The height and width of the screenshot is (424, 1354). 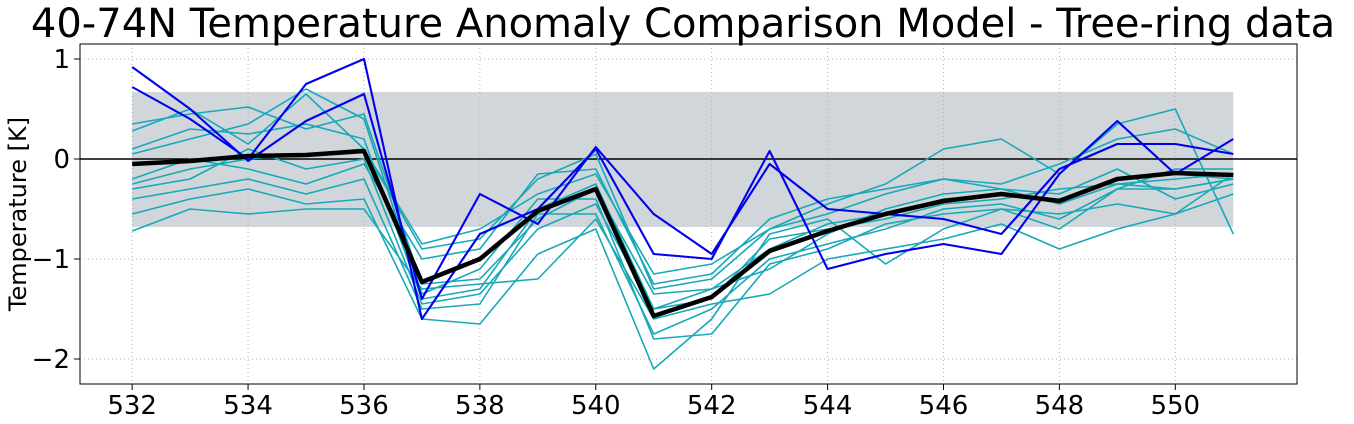 What do you see at coordinates (18, 214) in the screenshot?
I see `y-axis-label: Temperature [K]` at bounding box center [18, 214].